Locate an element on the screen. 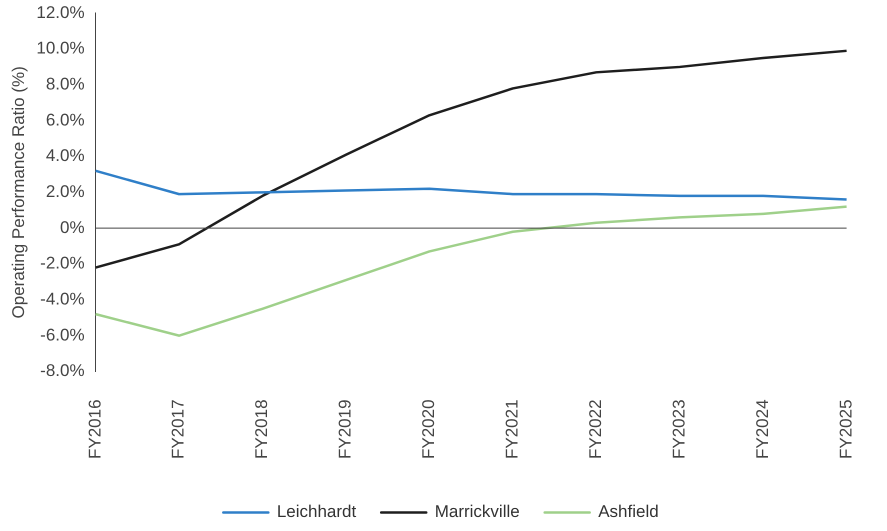  y-tick-label: -4.0% is located at coordinates (62, 298).